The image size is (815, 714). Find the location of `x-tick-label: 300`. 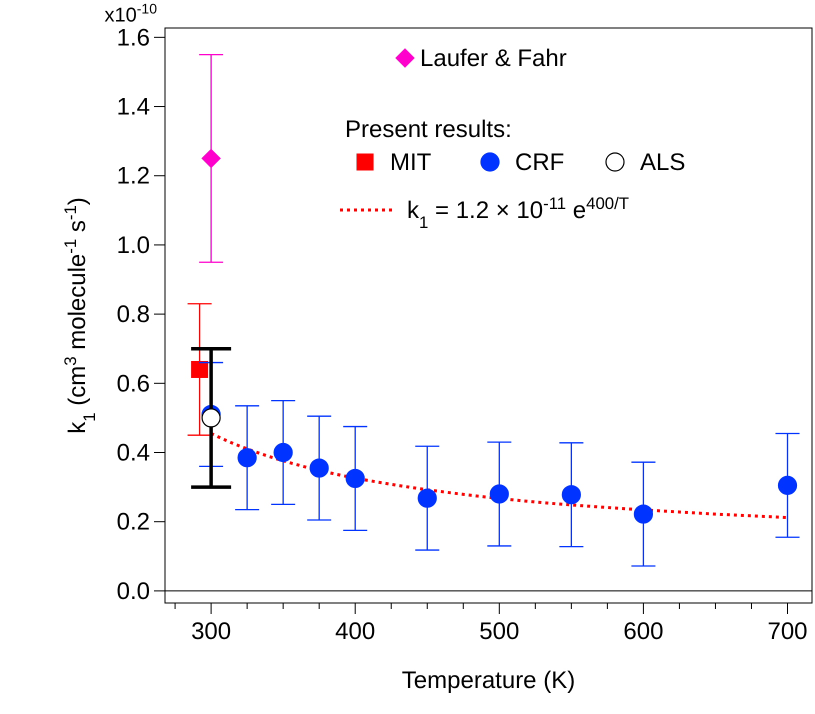

x-tick-label: 300 is located at coordinates (211, 631).